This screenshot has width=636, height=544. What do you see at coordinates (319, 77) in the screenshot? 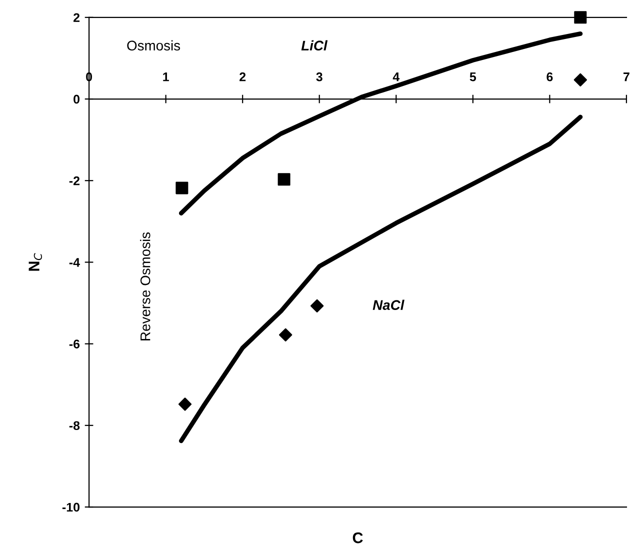
I see `x-tick-label: 3` at bounding box center [319, 77].